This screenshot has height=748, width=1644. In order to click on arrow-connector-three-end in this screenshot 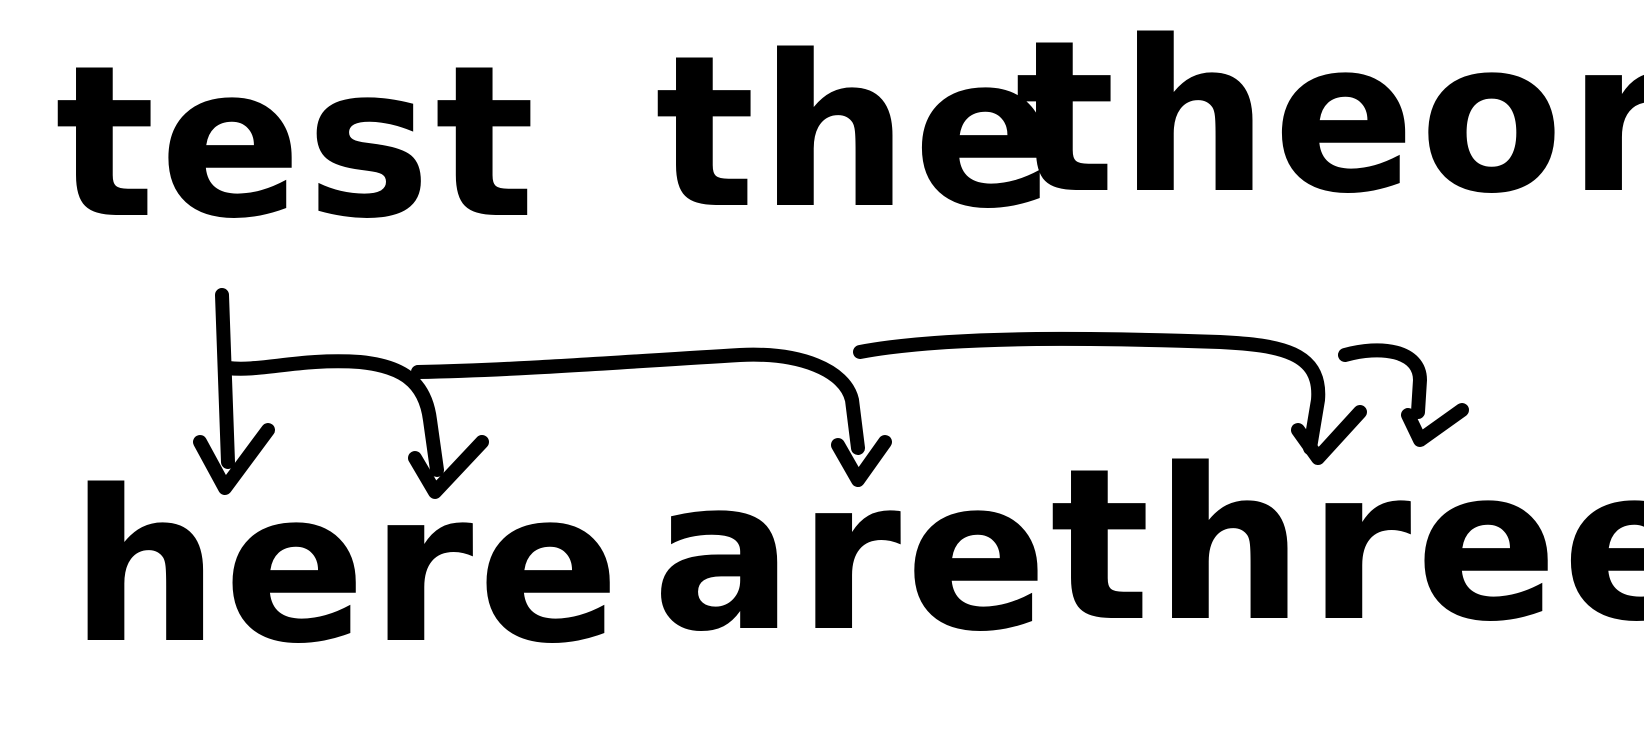, I will do `click(1382, 381)`.